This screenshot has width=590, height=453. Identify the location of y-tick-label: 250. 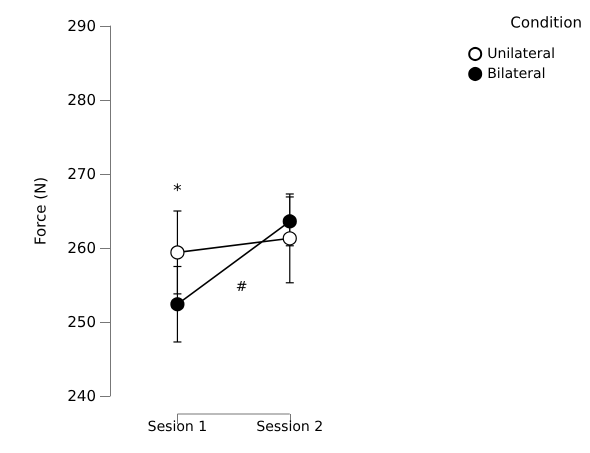
(81, 322).